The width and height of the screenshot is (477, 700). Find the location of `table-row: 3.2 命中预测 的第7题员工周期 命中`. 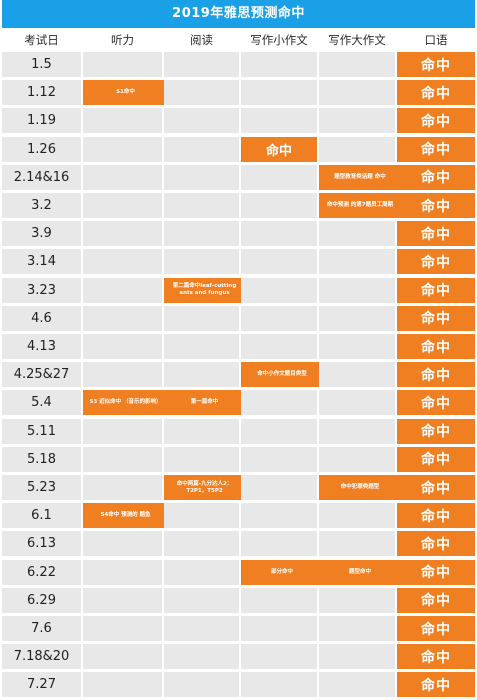

table-row: 3.2 命中预测 的第7题员工周期 命中 is located at coordinates (238, 207).